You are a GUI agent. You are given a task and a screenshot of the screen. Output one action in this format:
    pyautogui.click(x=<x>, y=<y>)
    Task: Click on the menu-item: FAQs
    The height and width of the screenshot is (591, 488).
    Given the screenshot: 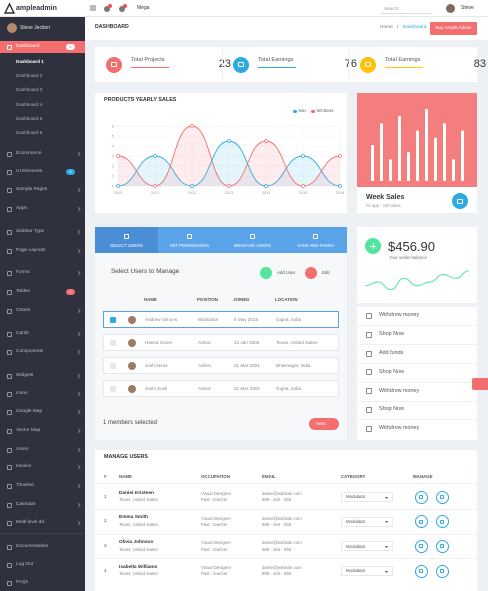 What is the action you would take?
    pyautogui.click(x=22, y=582)
    